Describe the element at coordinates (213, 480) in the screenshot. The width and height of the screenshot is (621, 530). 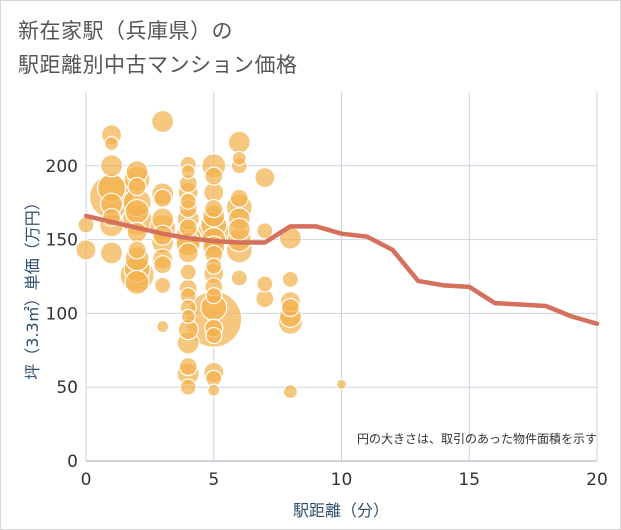
I see `x-tick-label-1: 5` at that location.